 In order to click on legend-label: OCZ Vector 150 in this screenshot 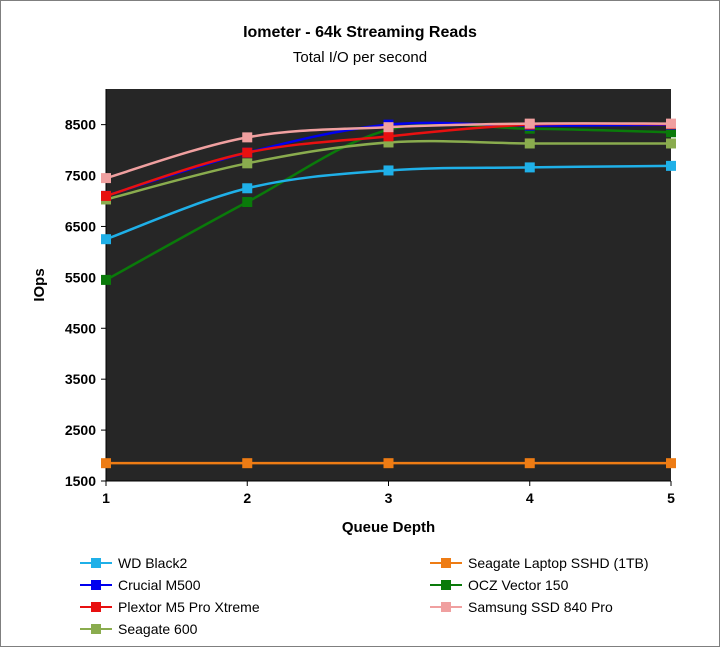, I will do `click(518, 585)`.